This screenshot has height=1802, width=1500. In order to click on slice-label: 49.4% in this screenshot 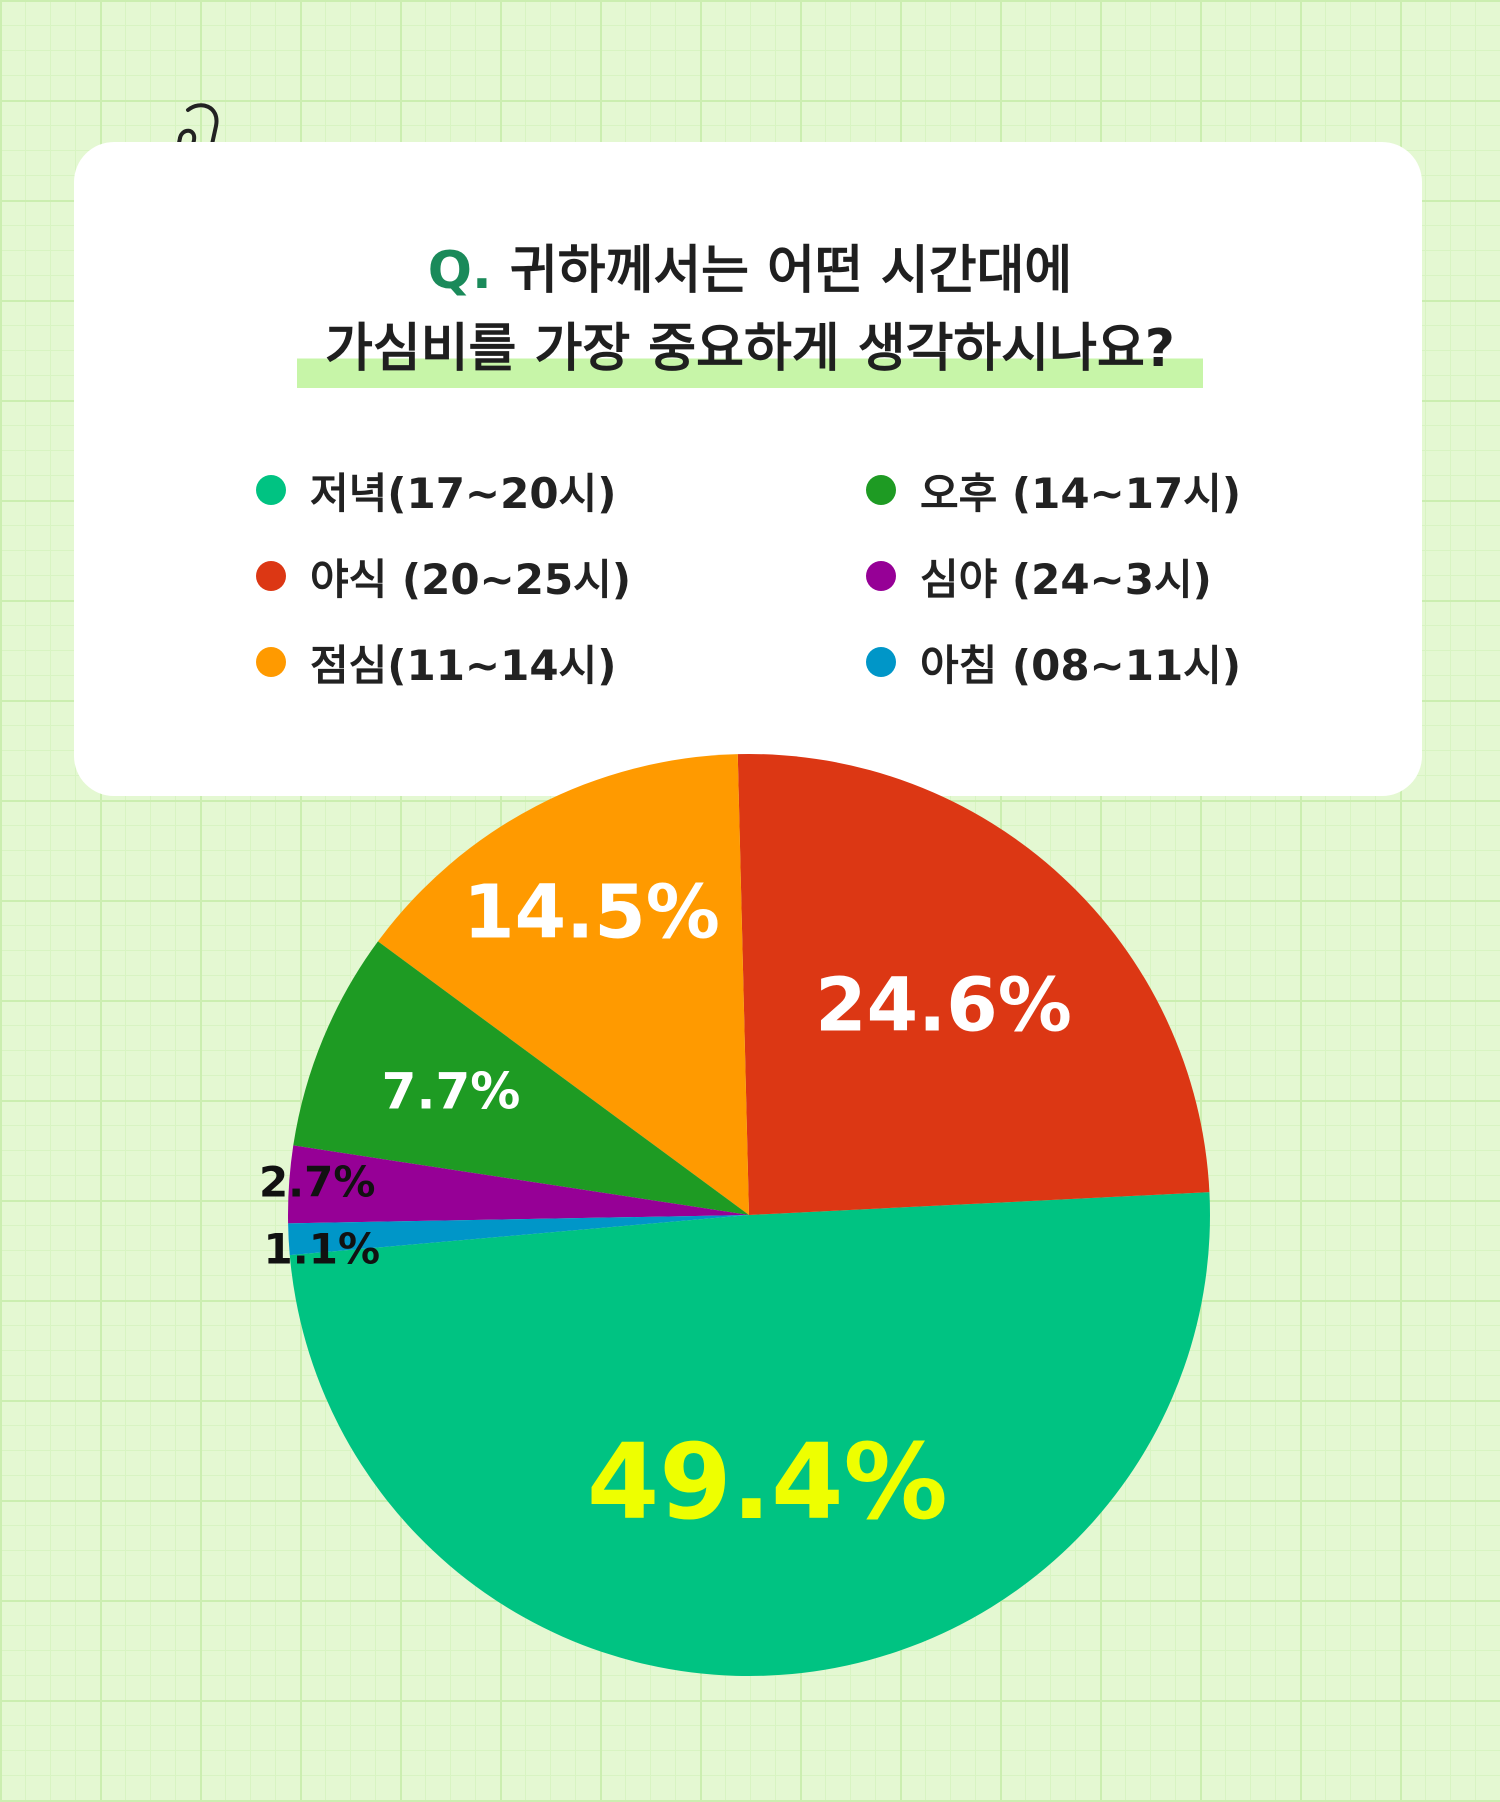, I will do `click(767, 1482)`.